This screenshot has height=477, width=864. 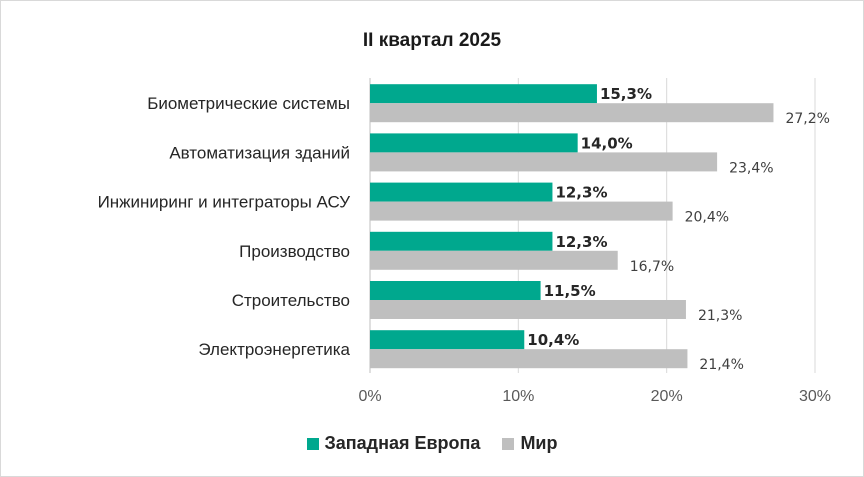 What do you see at coordinates (553, 340) in the screenshot?
I see `data-label-western-europe: 10,4%` at bounding box center [553, 340].